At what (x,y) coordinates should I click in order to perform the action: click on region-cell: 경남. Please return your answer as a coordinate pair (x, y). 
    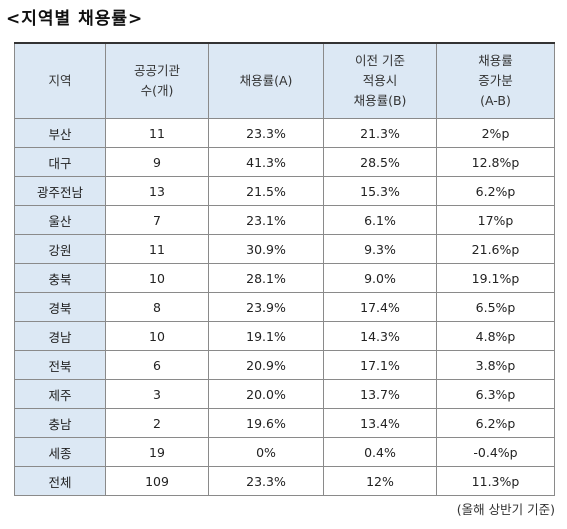
    Looking at the image, I should click on (60, 336).